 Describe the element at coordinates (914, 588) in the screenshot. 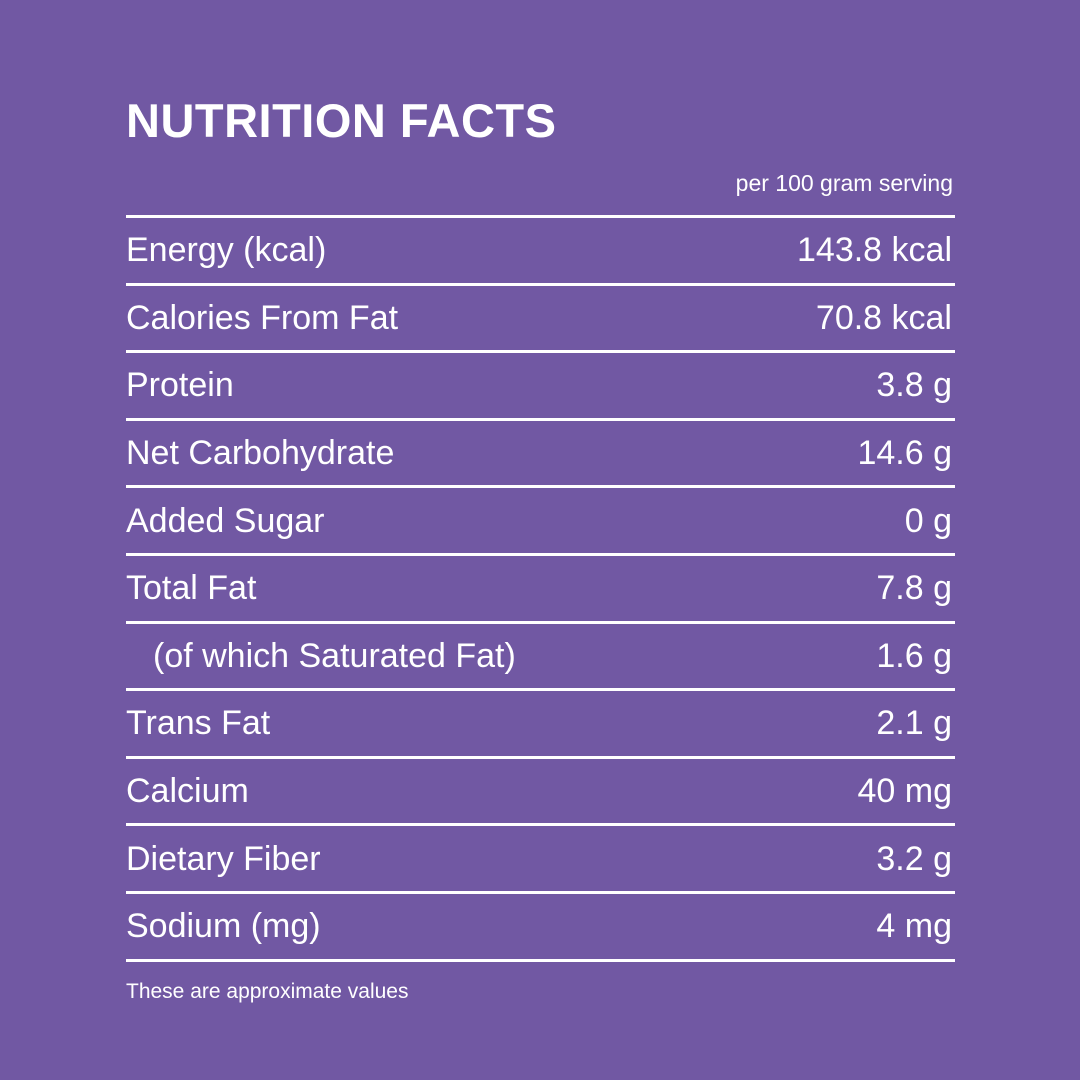

I see `nutrient-value: 7.8 g` at that location.